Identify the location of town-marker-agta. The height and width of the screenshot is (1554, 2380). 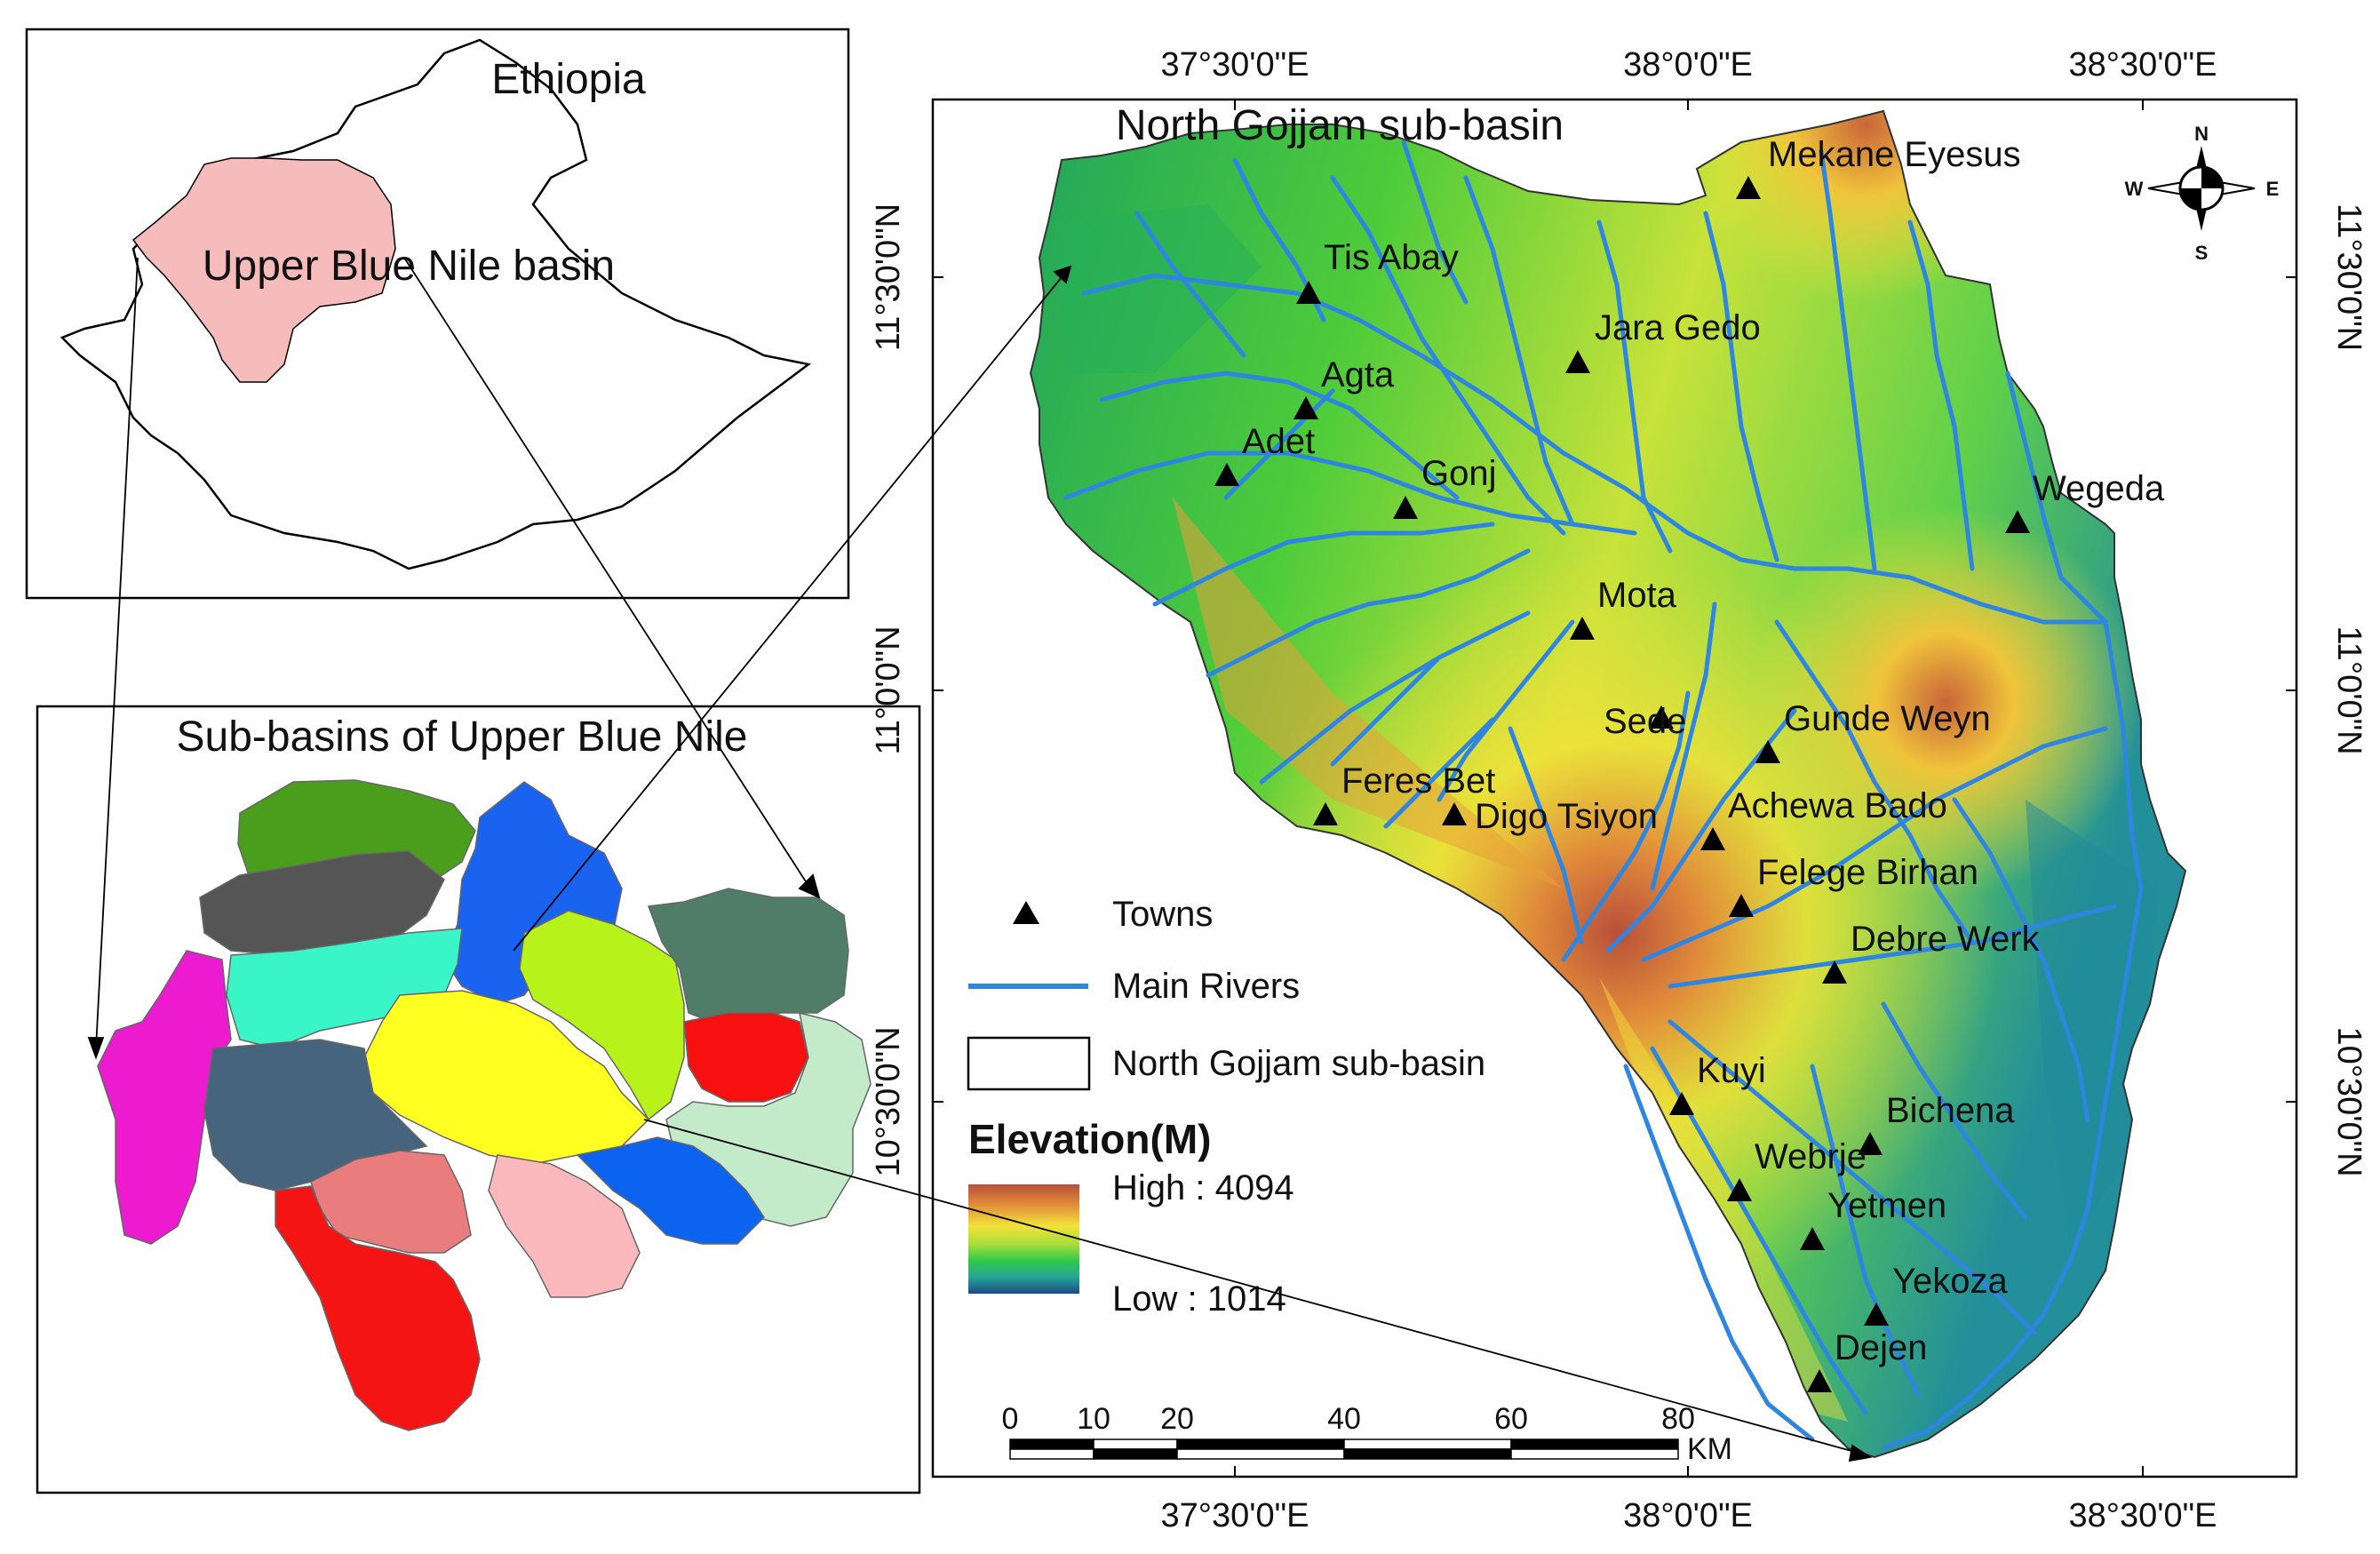
(1305, 408).